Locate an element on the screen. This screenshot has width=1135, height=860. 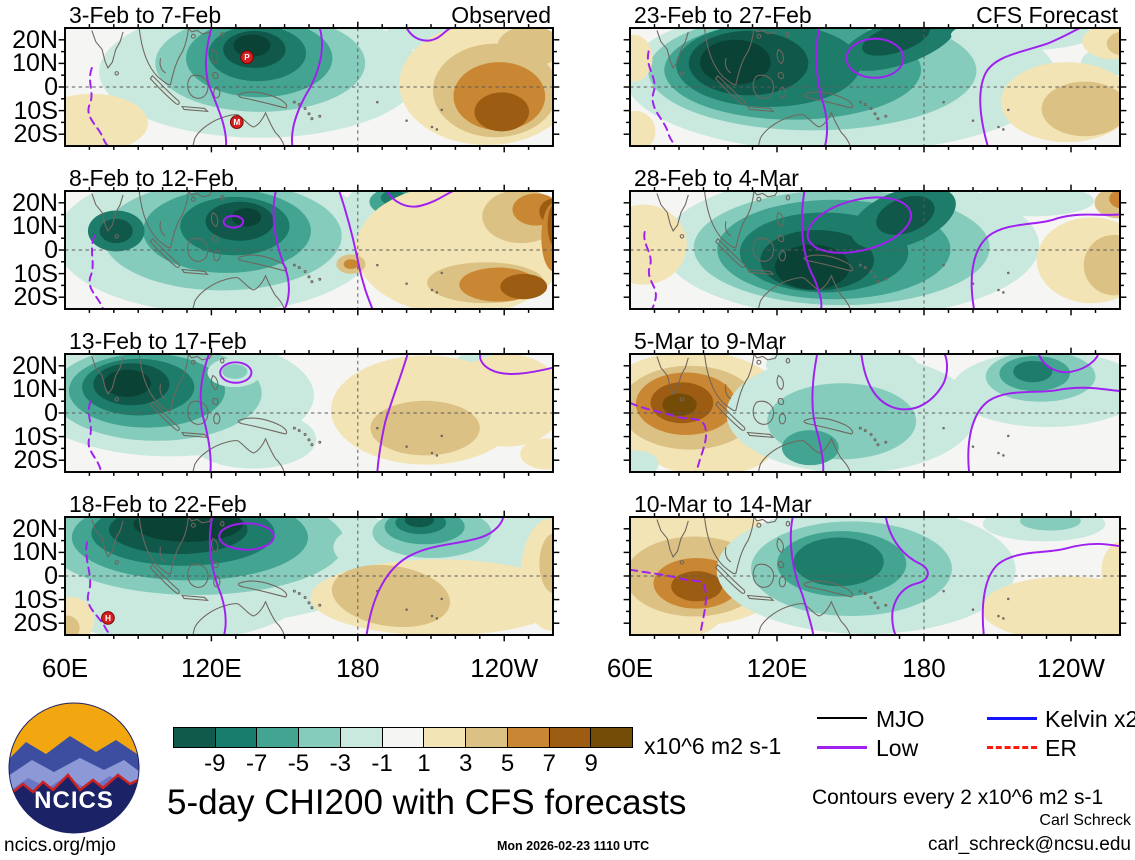
map-panel-observed-2: 8-Feb to 12-Feb is located at coordinates (309, 241).